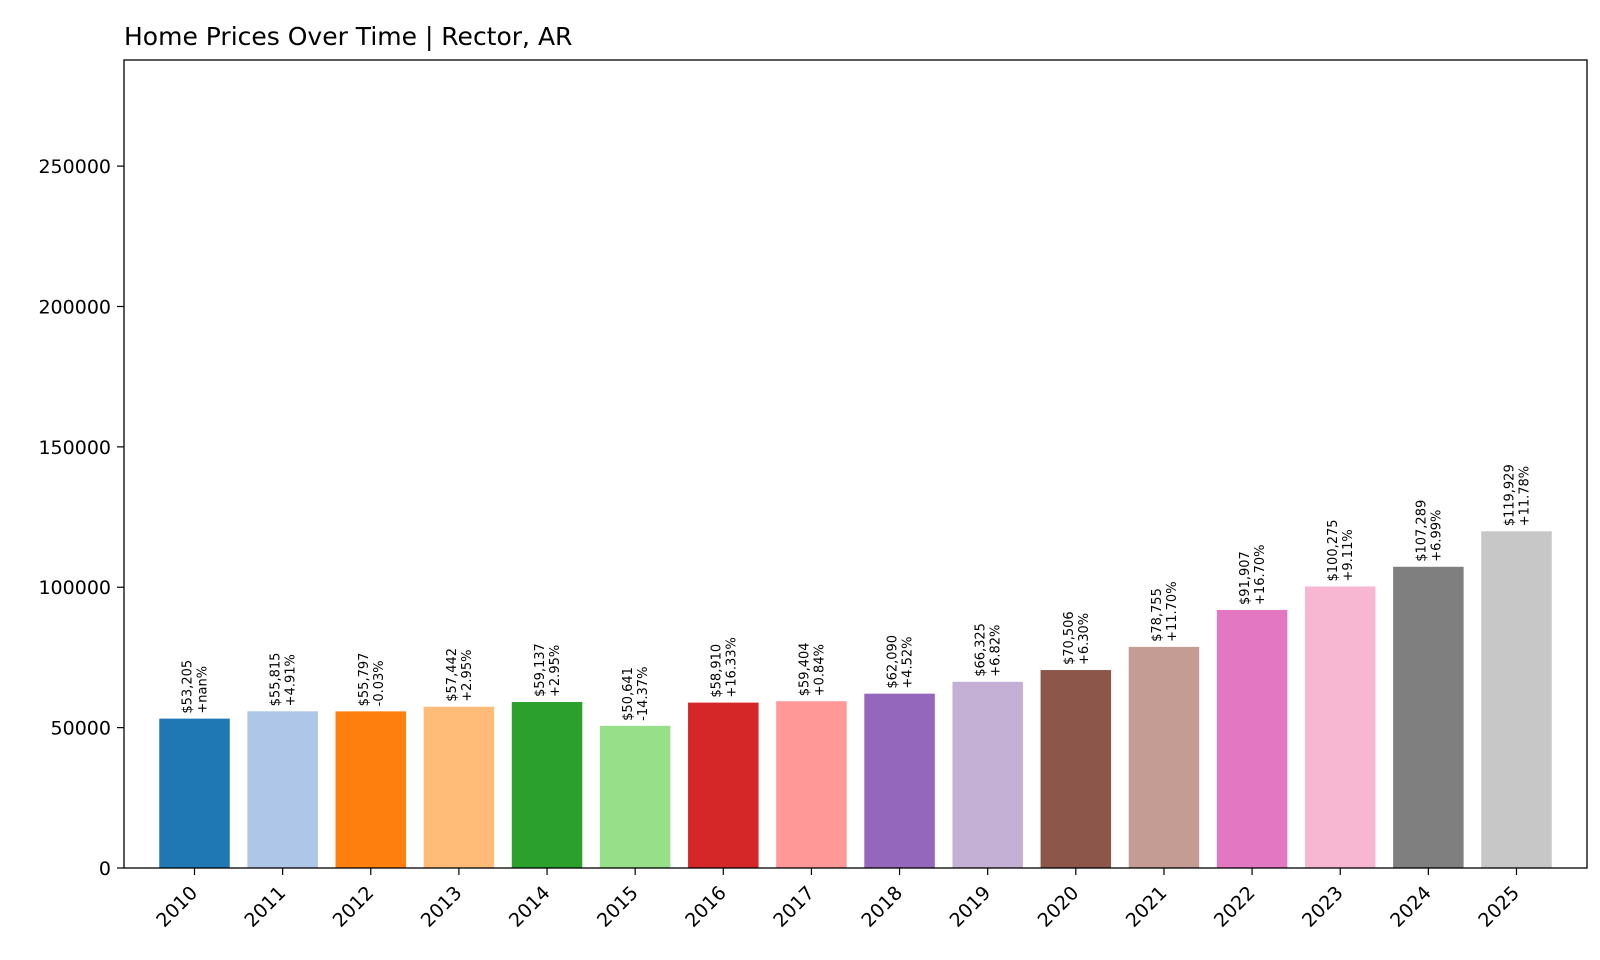  I want to click on value-label-2016: $58,910, so click(716, 671).